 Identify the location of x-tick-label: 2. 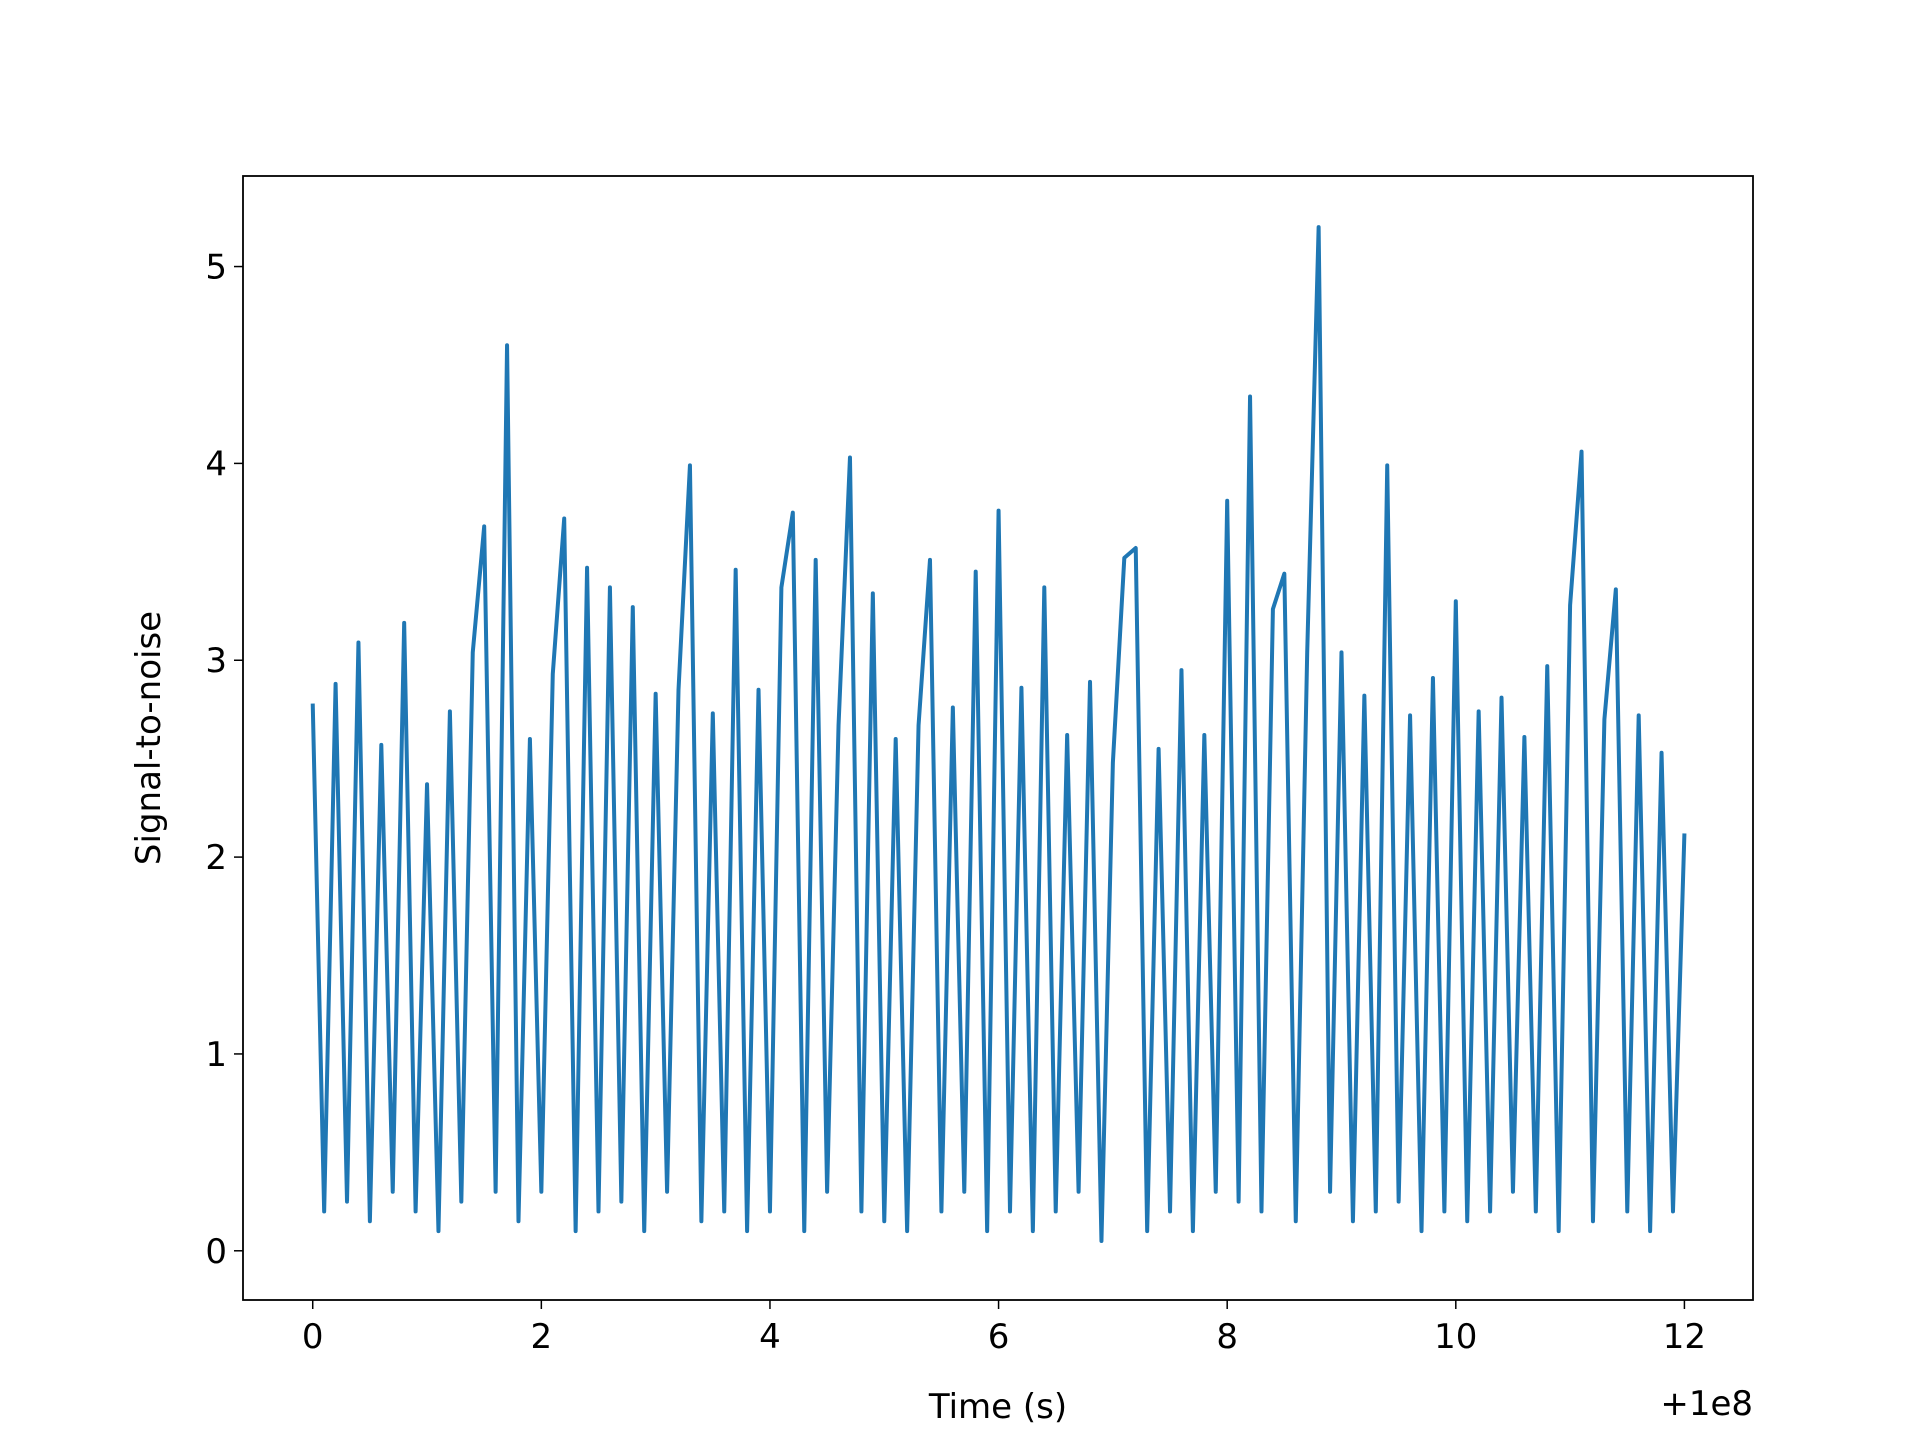
(542, 1337).